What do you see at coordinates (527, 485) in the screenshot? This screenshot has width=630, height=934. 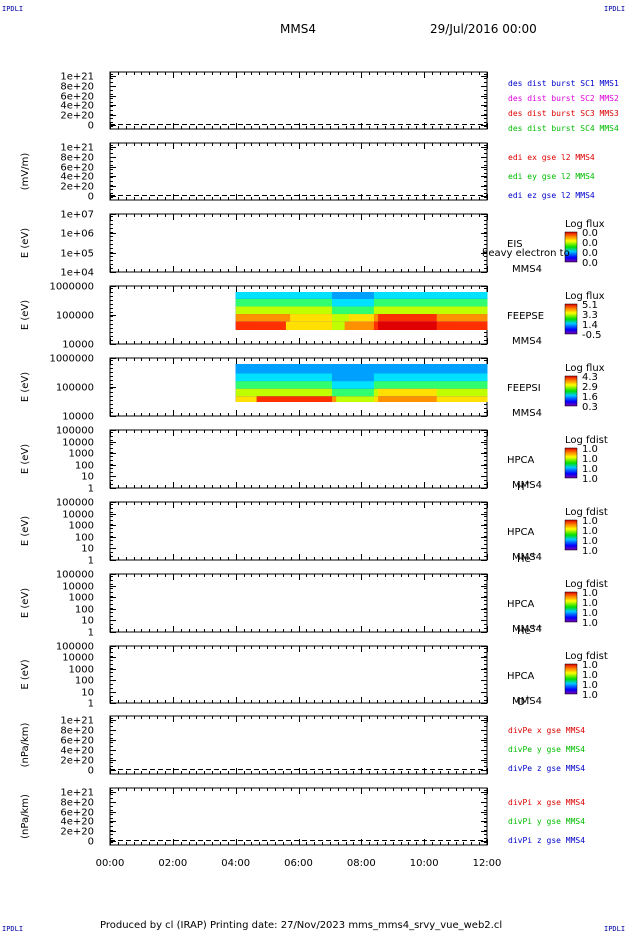 I see `spacecraft-label-5: MMS4` at bounding box center [527, 485].